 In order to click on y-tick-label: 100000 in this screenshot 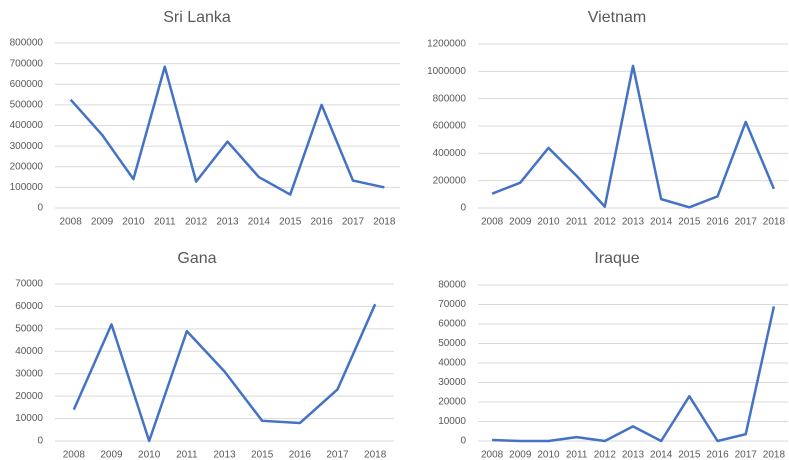, I will do `click(27, 187)`.